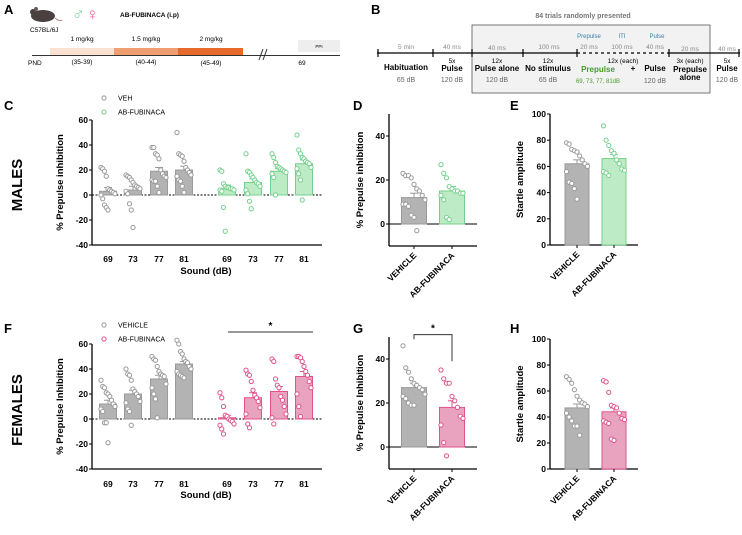 This screenshot has width=742, height=535. Describe the element at coordinates (360, 403) in the screenshot. I see `y-axis-label: % Prepulse Inhibition` at that location.